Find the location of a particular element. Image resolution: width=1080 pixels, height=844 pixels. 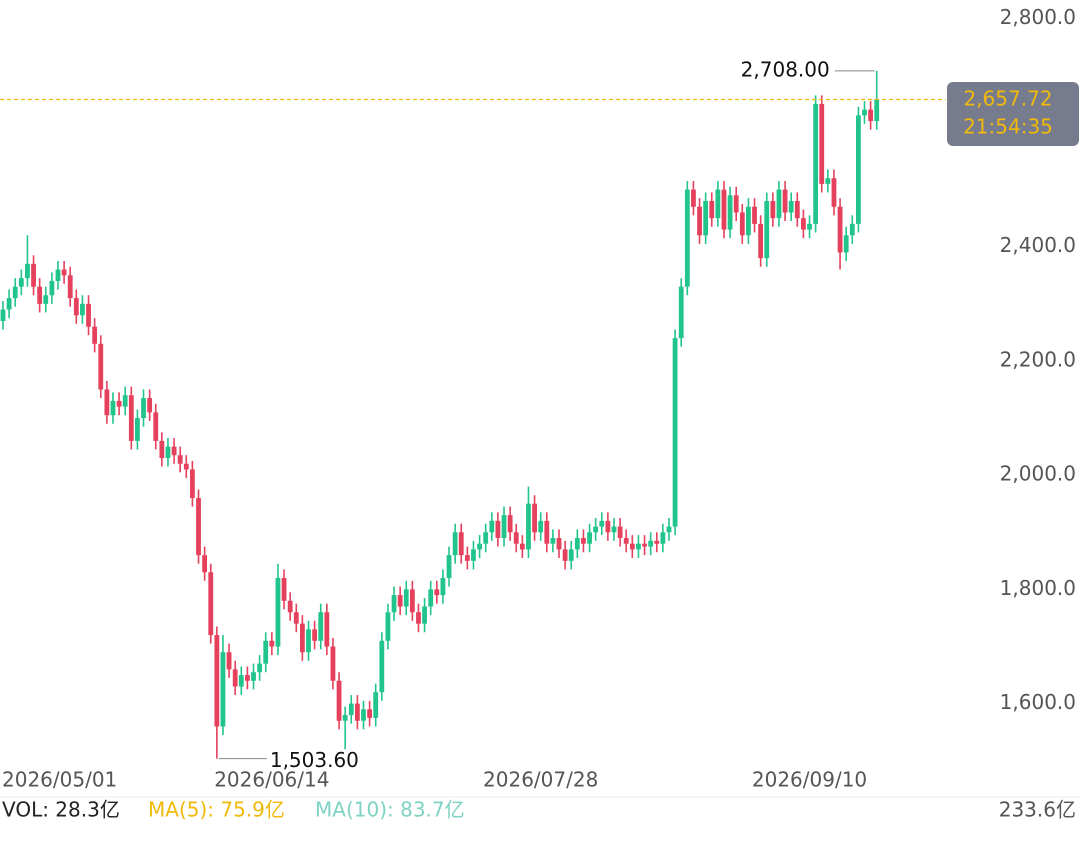

y-tick-label: 1,800.0 is located at coordinates (1038, 588).